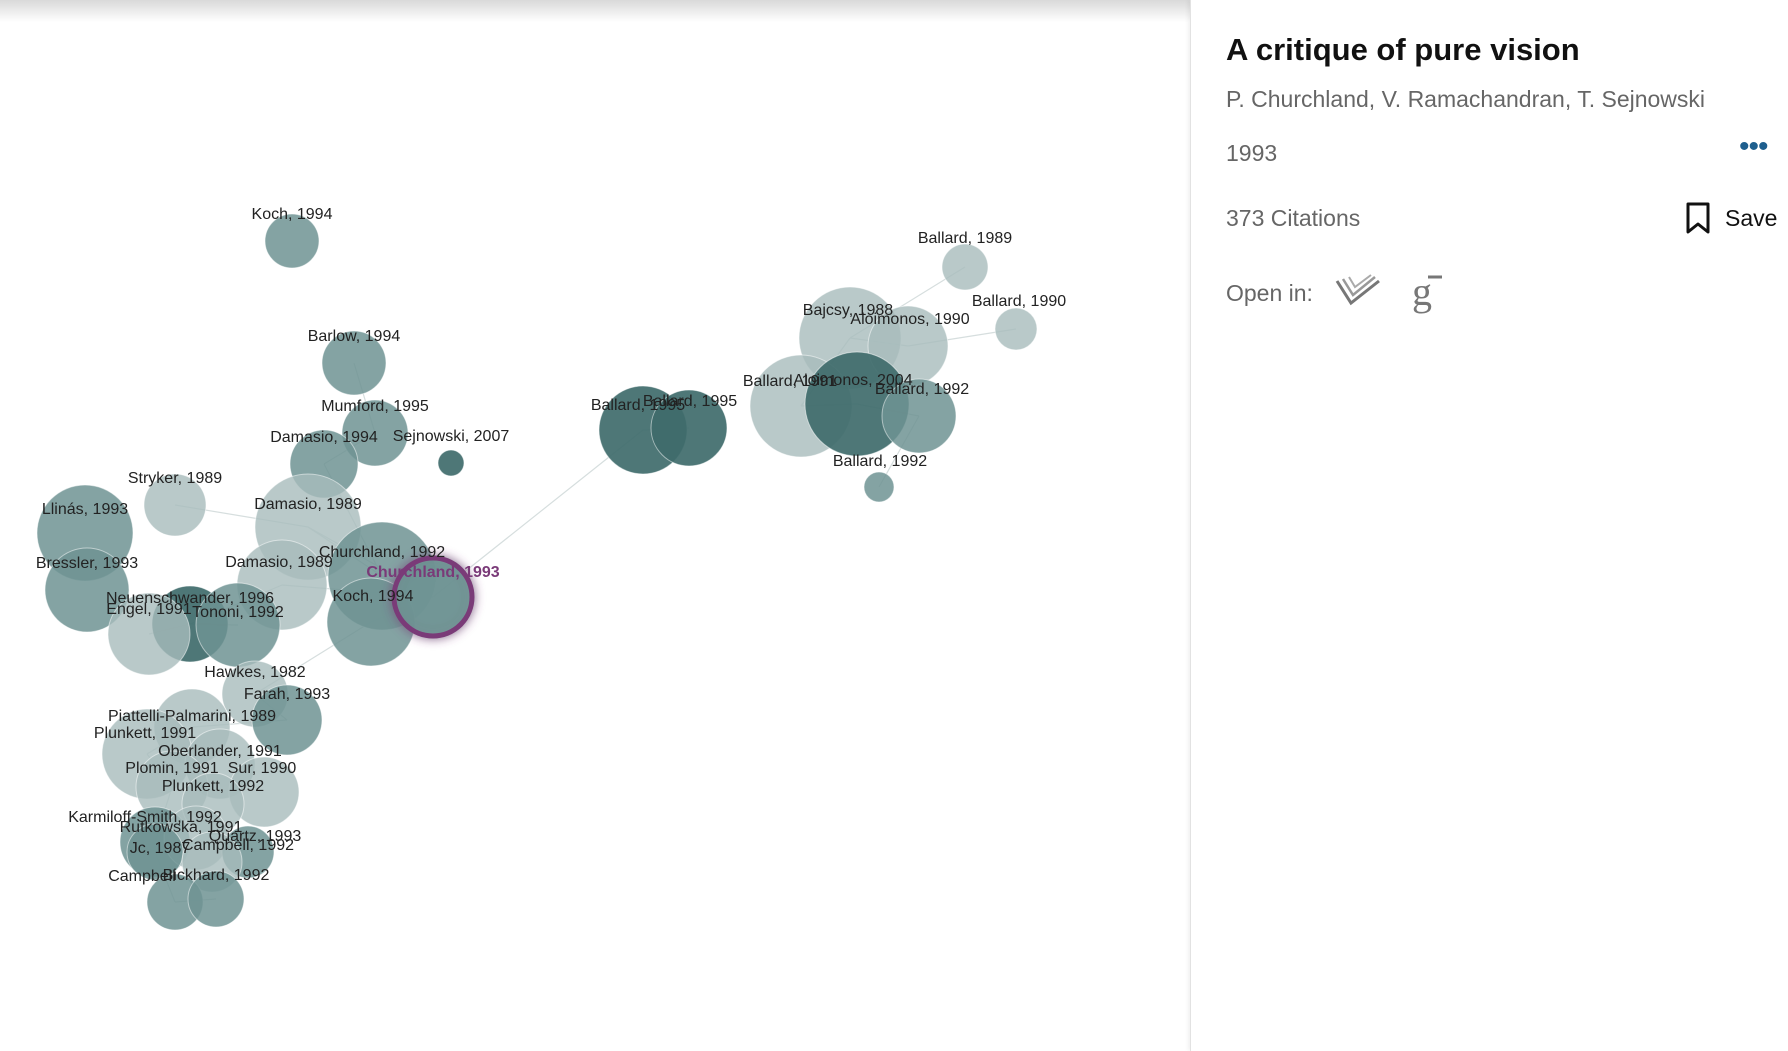 The width and height of the screenshot is (1788, 1051). Describe the element at coordinates (1293, 218) in the screenshot. I see `citation-count: 373 Citations` at that location.